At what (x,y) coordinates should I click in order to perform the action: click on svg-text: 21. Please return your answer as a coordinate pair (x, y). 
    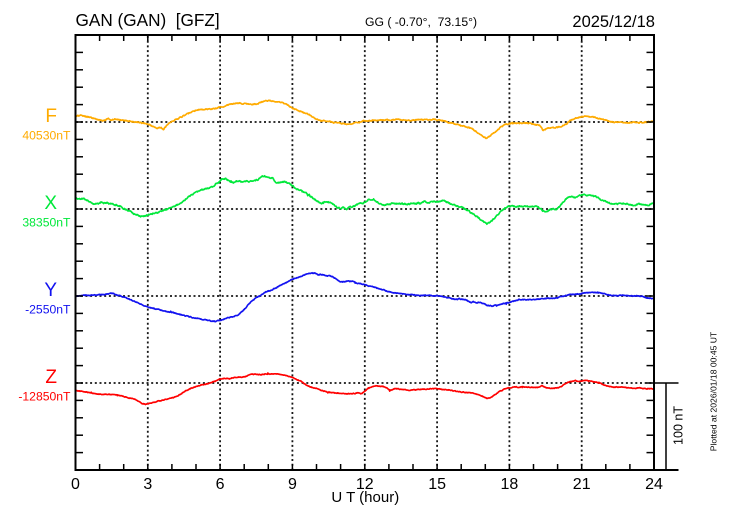
    Looking at the image, I should click on (582, 484).